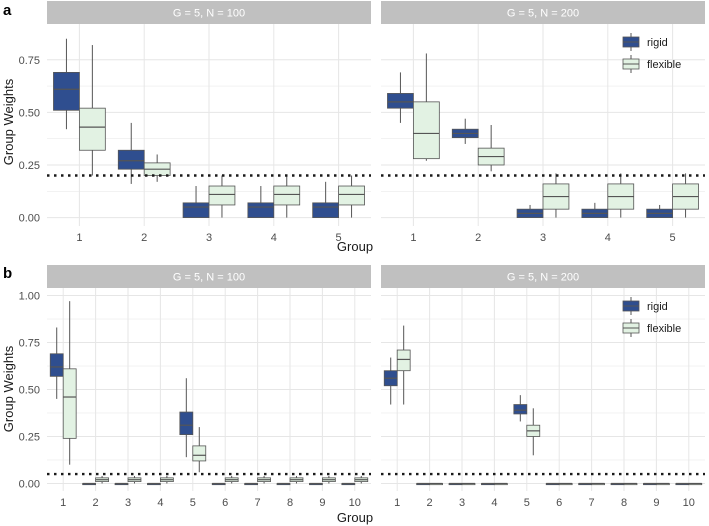 Image resolution: width=709 pixels, height=526 pixels. Describe the element at coordinates (656, 503) in the screenshot. I see `x-tick-label: 9` at that location.